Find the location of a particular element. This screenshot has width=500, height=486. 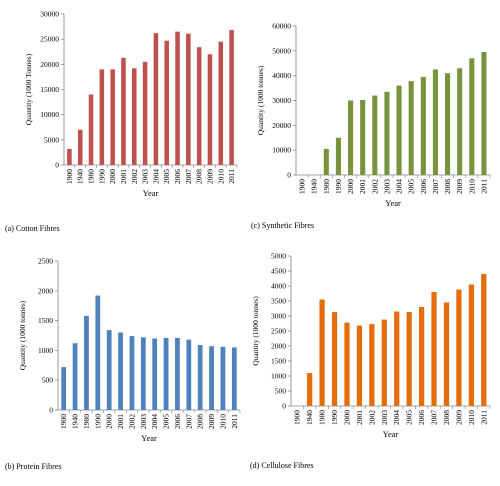

caption-cotton: (a) Cotton Fibres is located at coordinates (32, 228).